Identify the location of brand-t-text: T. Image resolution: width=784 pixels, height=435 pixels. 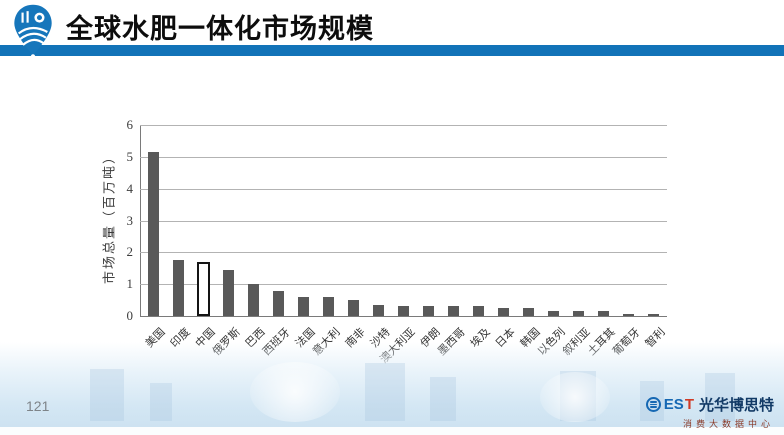
(689, 404).